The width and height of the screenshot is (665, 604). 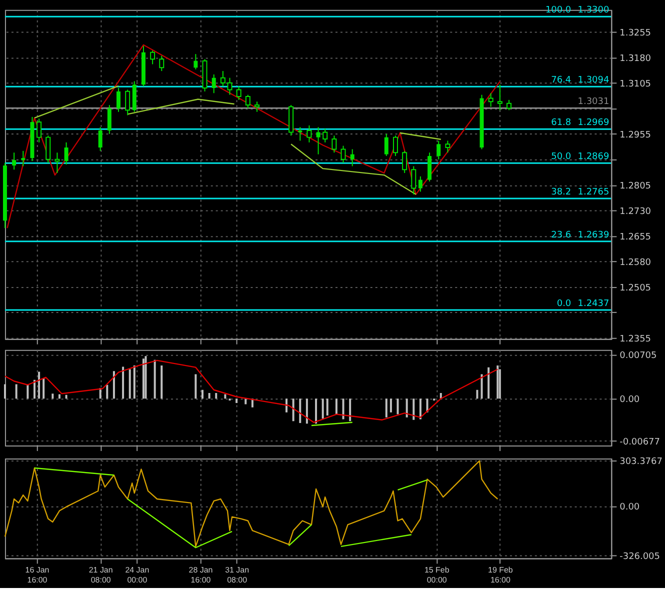 I want to click on y-tick-label: -326.005, so click(x=640, y=557).